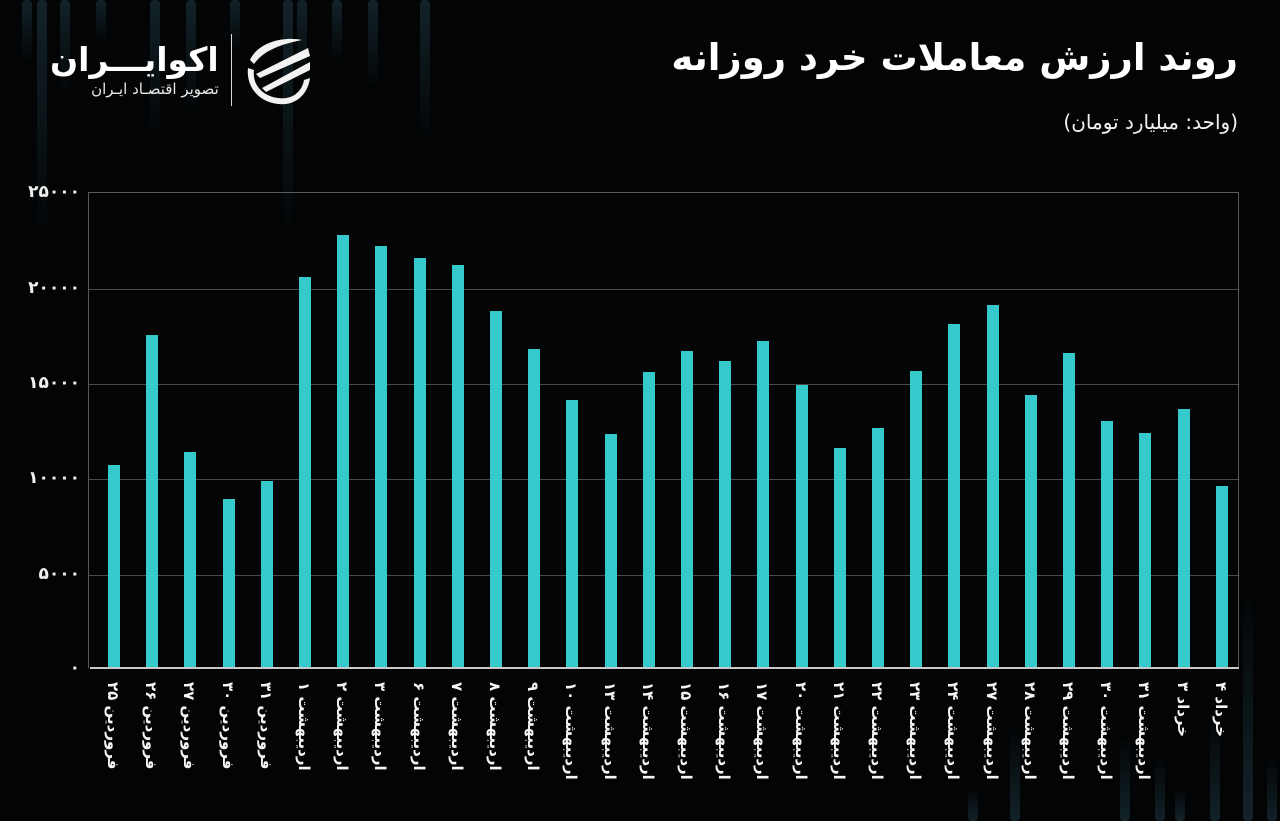  Describe the element at coordinates (495, 726) in the screenshot. I see `x-tick-label-text: اردیبهشت ۸` at that location.